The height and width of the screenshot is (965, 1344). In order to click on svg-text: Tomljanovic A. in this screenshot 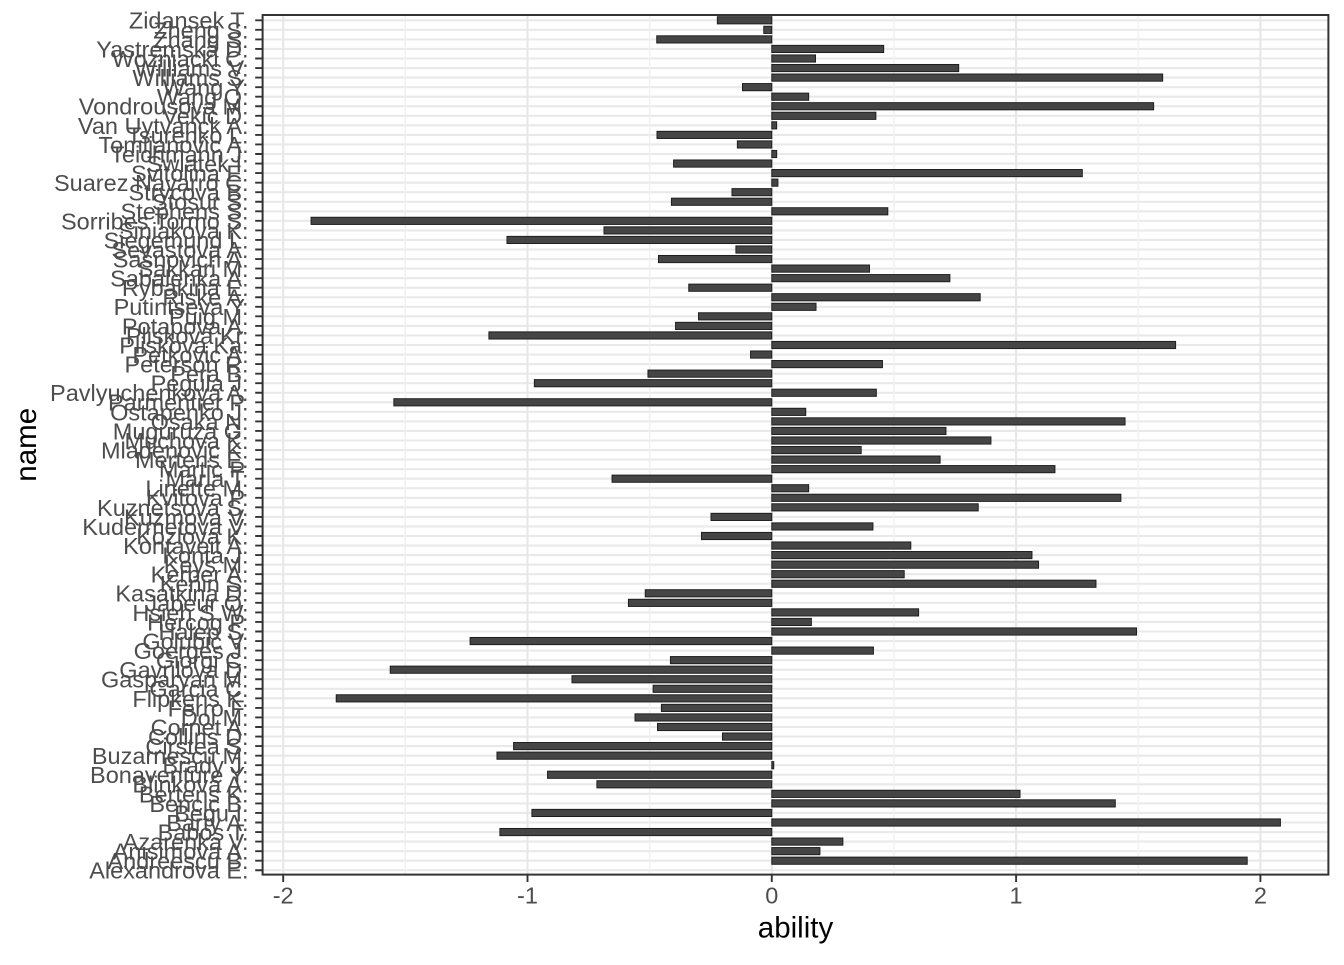, I will do `click(173, 145)`.